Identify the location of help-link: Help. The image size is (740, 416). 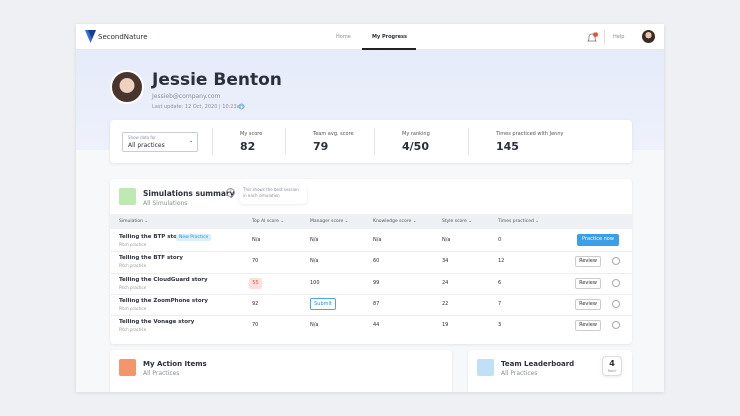
(619, 37).